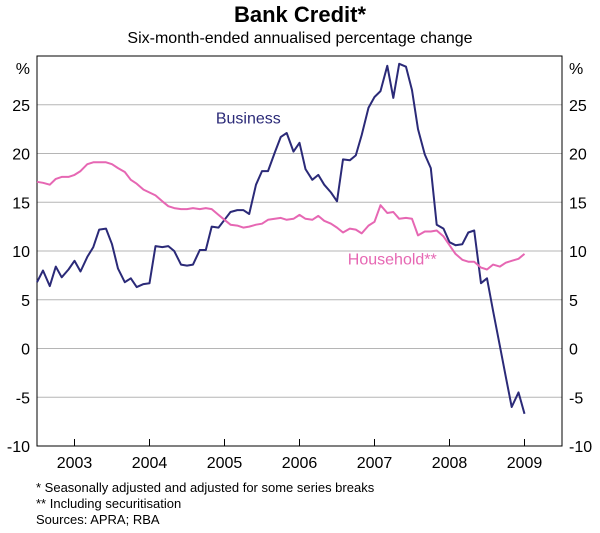  What do you see at coordinates (75, 463) in the screenshot?
I see `x-tick-label: 2003` at bounding box center [75, 463].